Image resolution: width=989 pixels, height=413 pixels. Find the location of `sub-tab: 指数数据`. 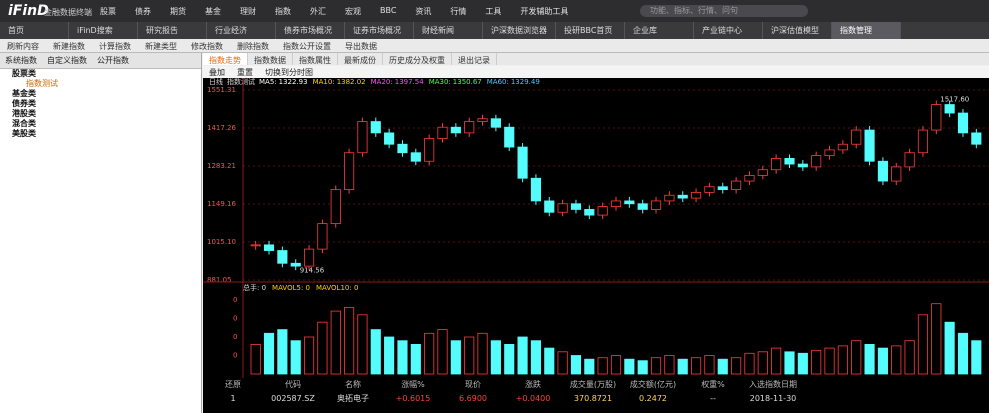

sub-tab: 指数数据 is located at coordinates (270, 59).